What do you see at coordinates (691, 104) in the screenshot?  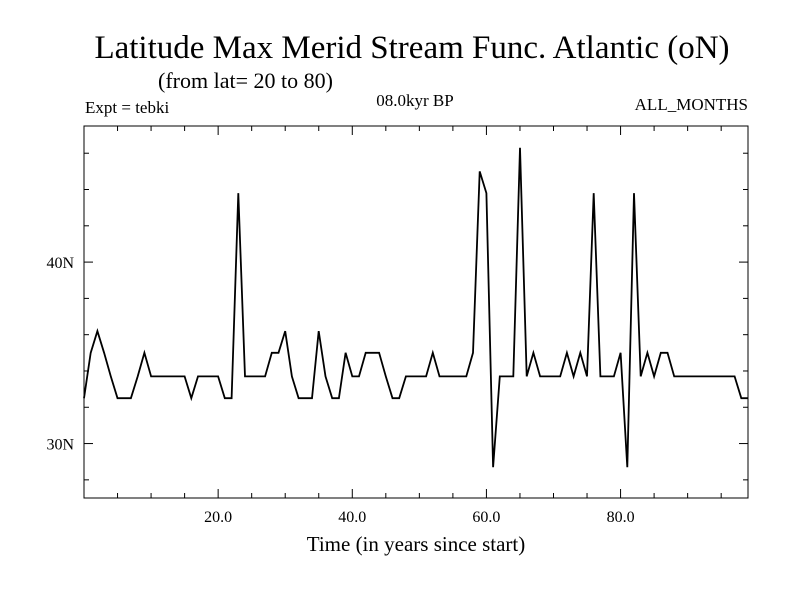 I see `months-label: ALL_MONTHS` at bounding box center [691, 104].